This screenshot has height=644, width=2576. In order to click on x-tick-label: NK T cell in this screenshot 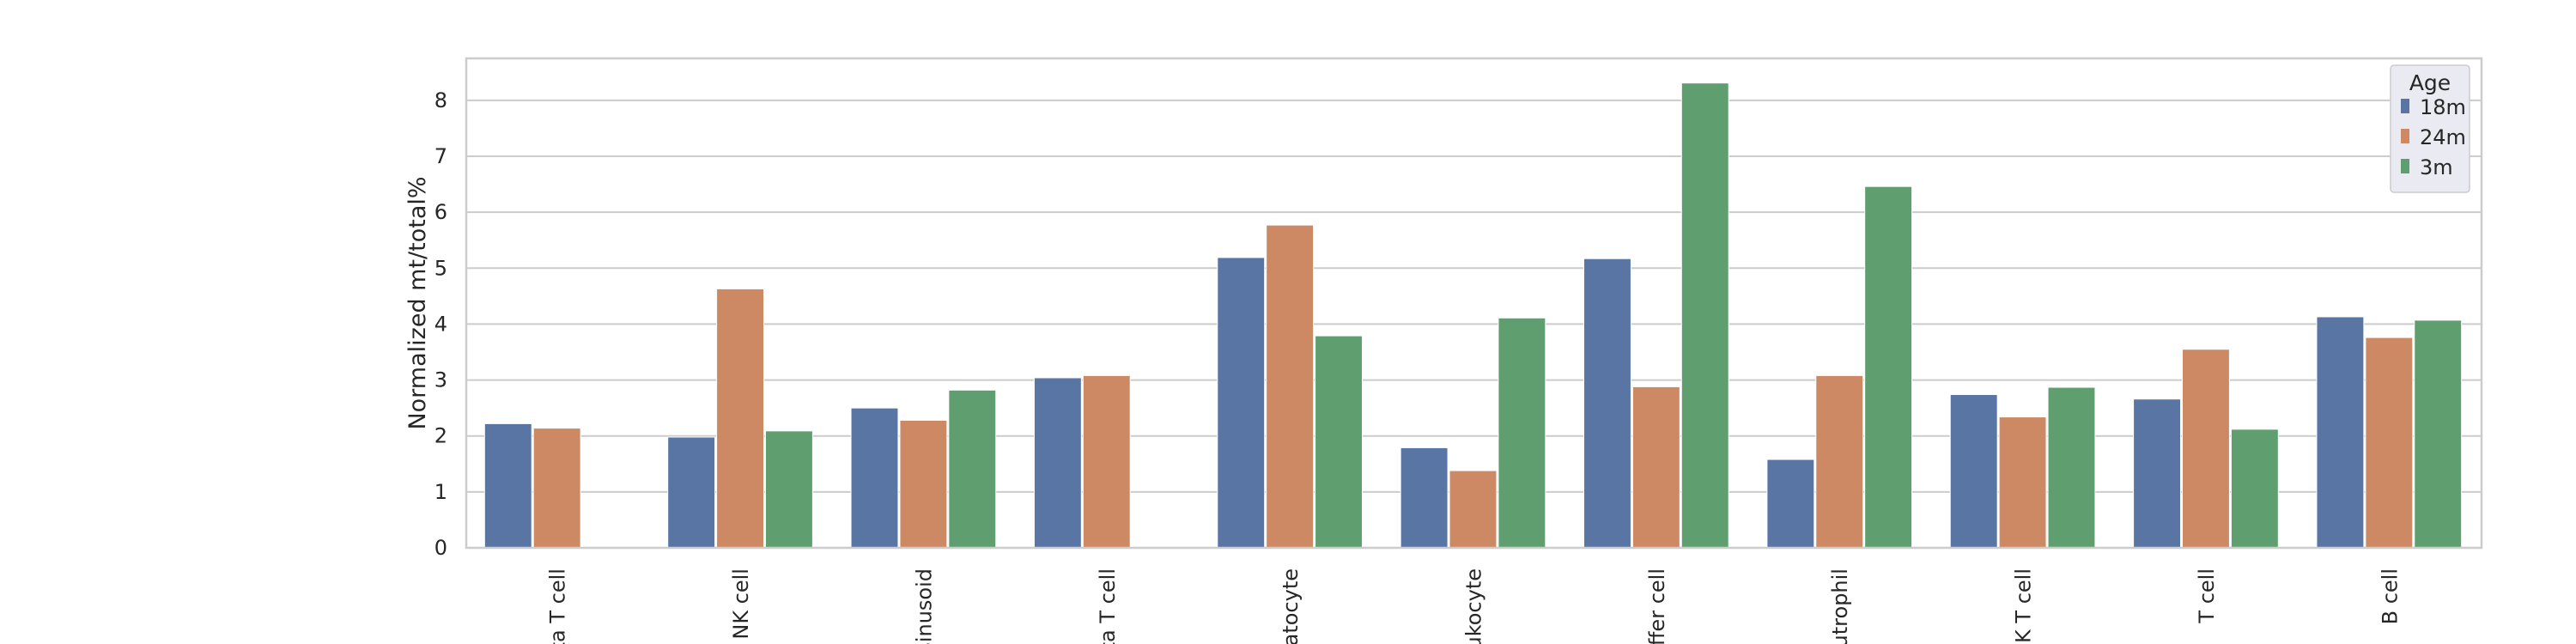, I will do `click(2024, 606)`.